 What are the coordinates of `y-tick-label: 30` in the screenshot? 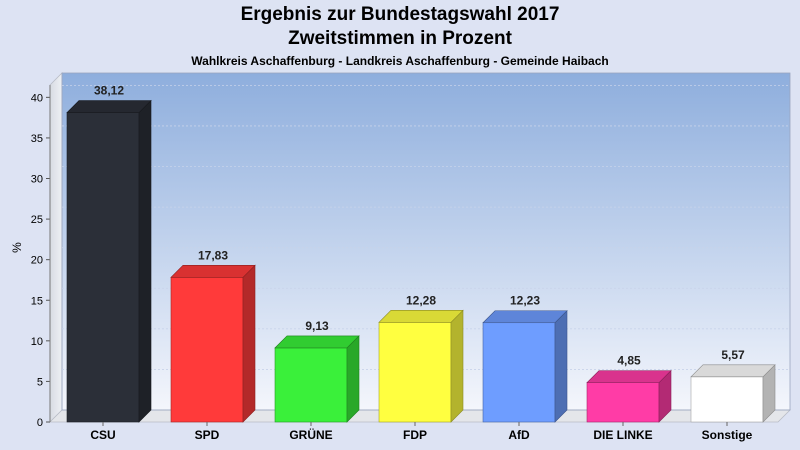 It's located at (37, 180).